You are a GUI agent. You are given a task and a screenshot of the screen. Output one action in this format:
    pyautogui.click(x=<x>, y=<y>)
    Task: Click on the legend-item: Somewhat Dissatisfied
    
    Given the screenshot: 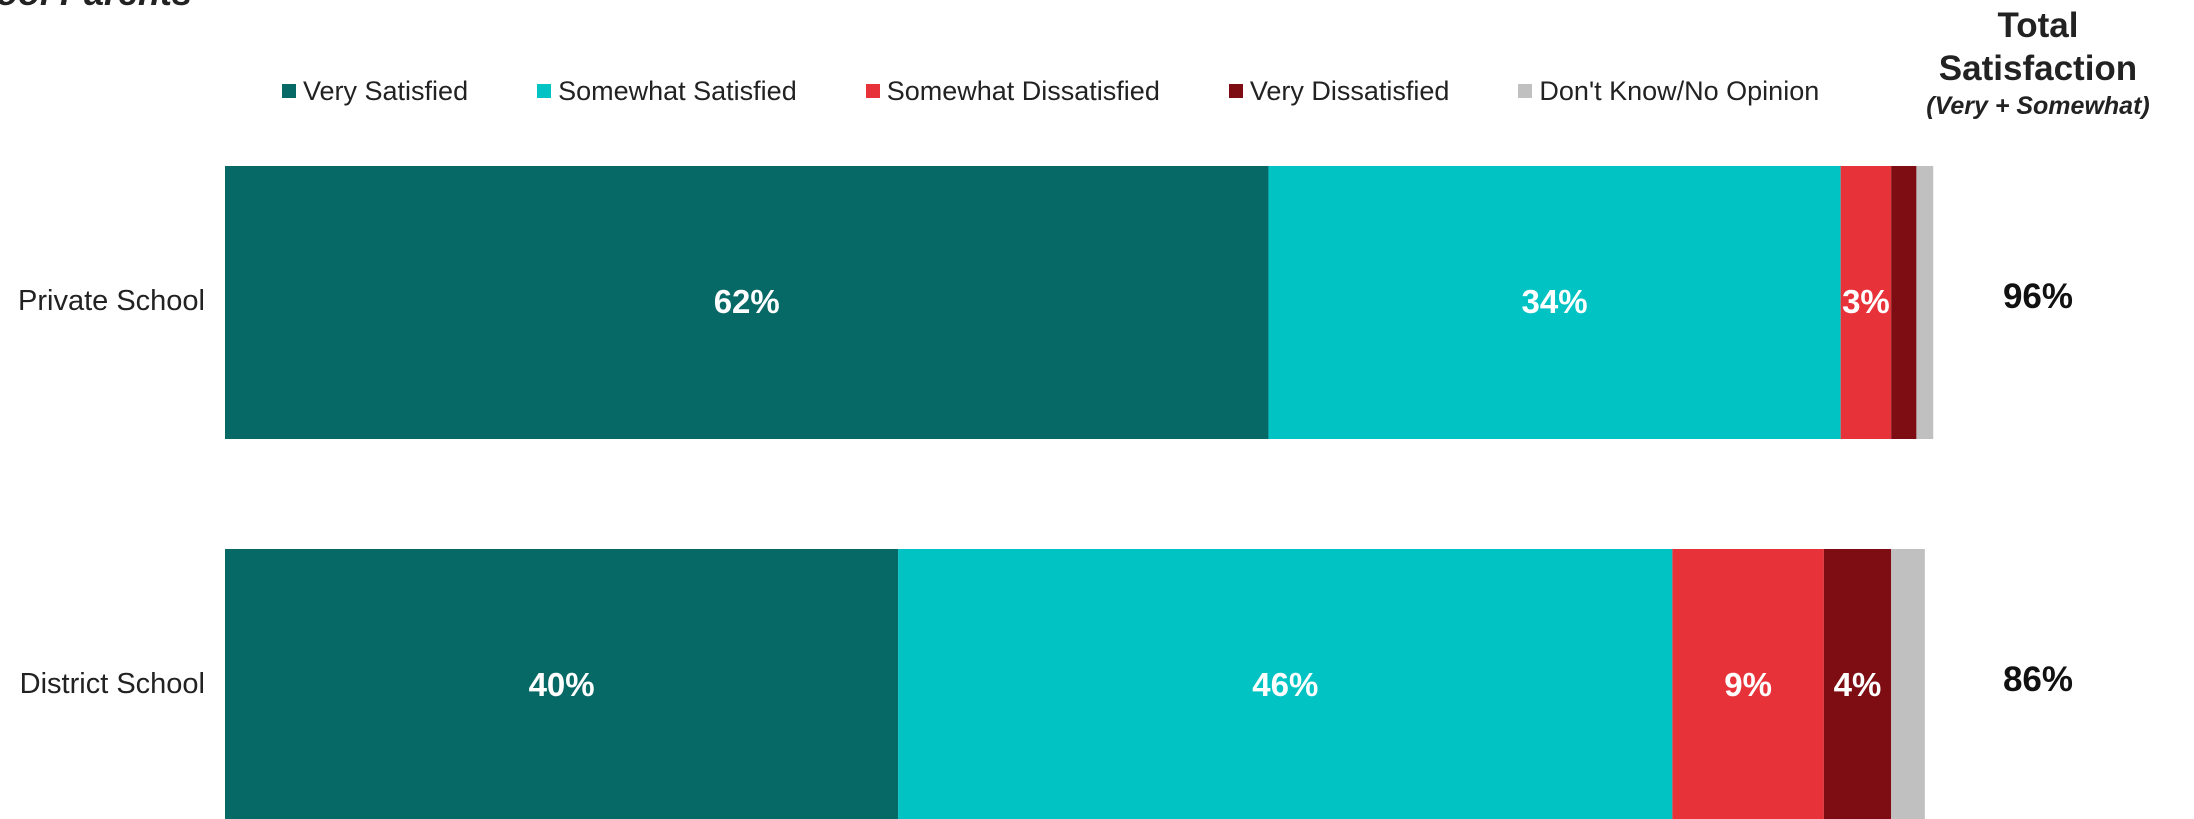 What is the action you would take?
    pyautogui.click(x=1012, y=91)
    